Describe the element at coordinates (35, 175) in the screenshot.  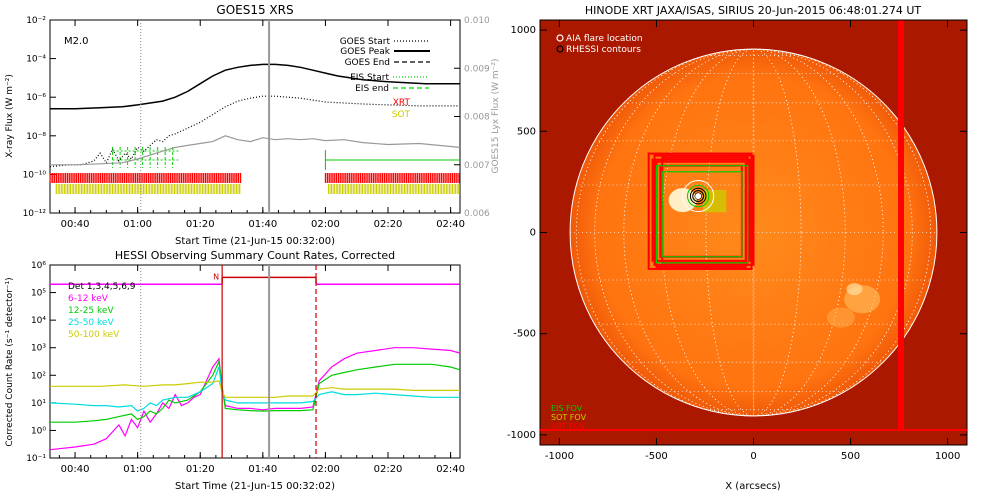
I see `goes-y-tick-label: 10⁻¹⁰` at that location.